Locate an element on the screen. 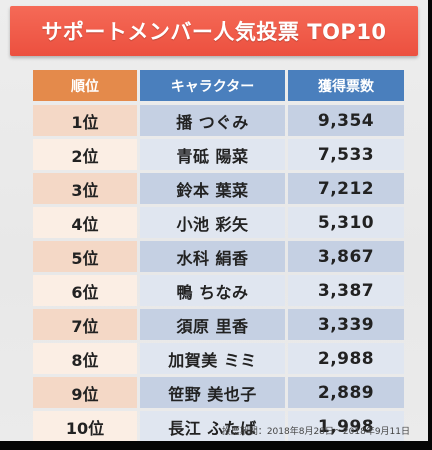  character-name: 笹野 美也子 is located at coordinates (212, 394).